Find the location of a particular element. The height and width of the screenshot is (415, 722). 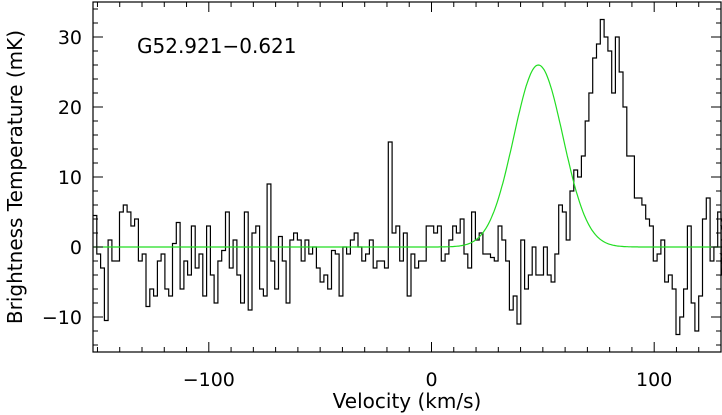

x-tick-label: 100 is located at coordinates (654, 380).